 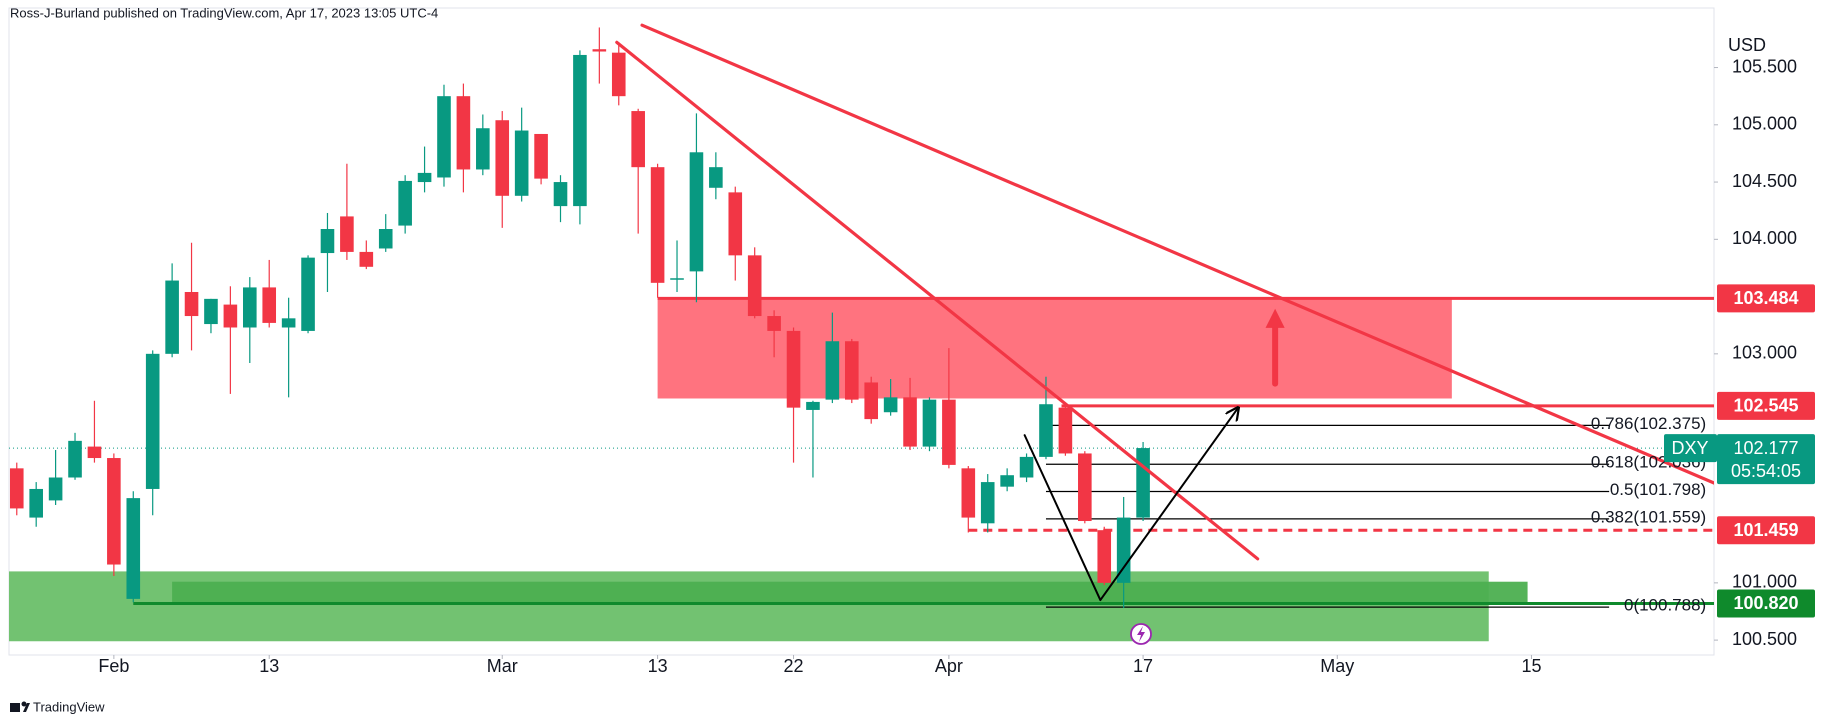 What do you see at coordinates (1766, 459) in the screenshot?
I see `last-price-box` at bounding box center [1766, 459].